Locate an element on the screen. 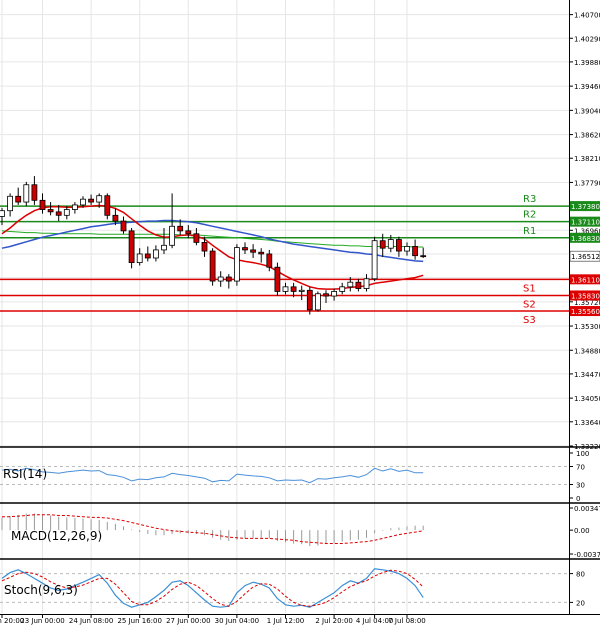 The image size is (600, 627). level-label-r3: R3 is located at coordinates (529, 199).